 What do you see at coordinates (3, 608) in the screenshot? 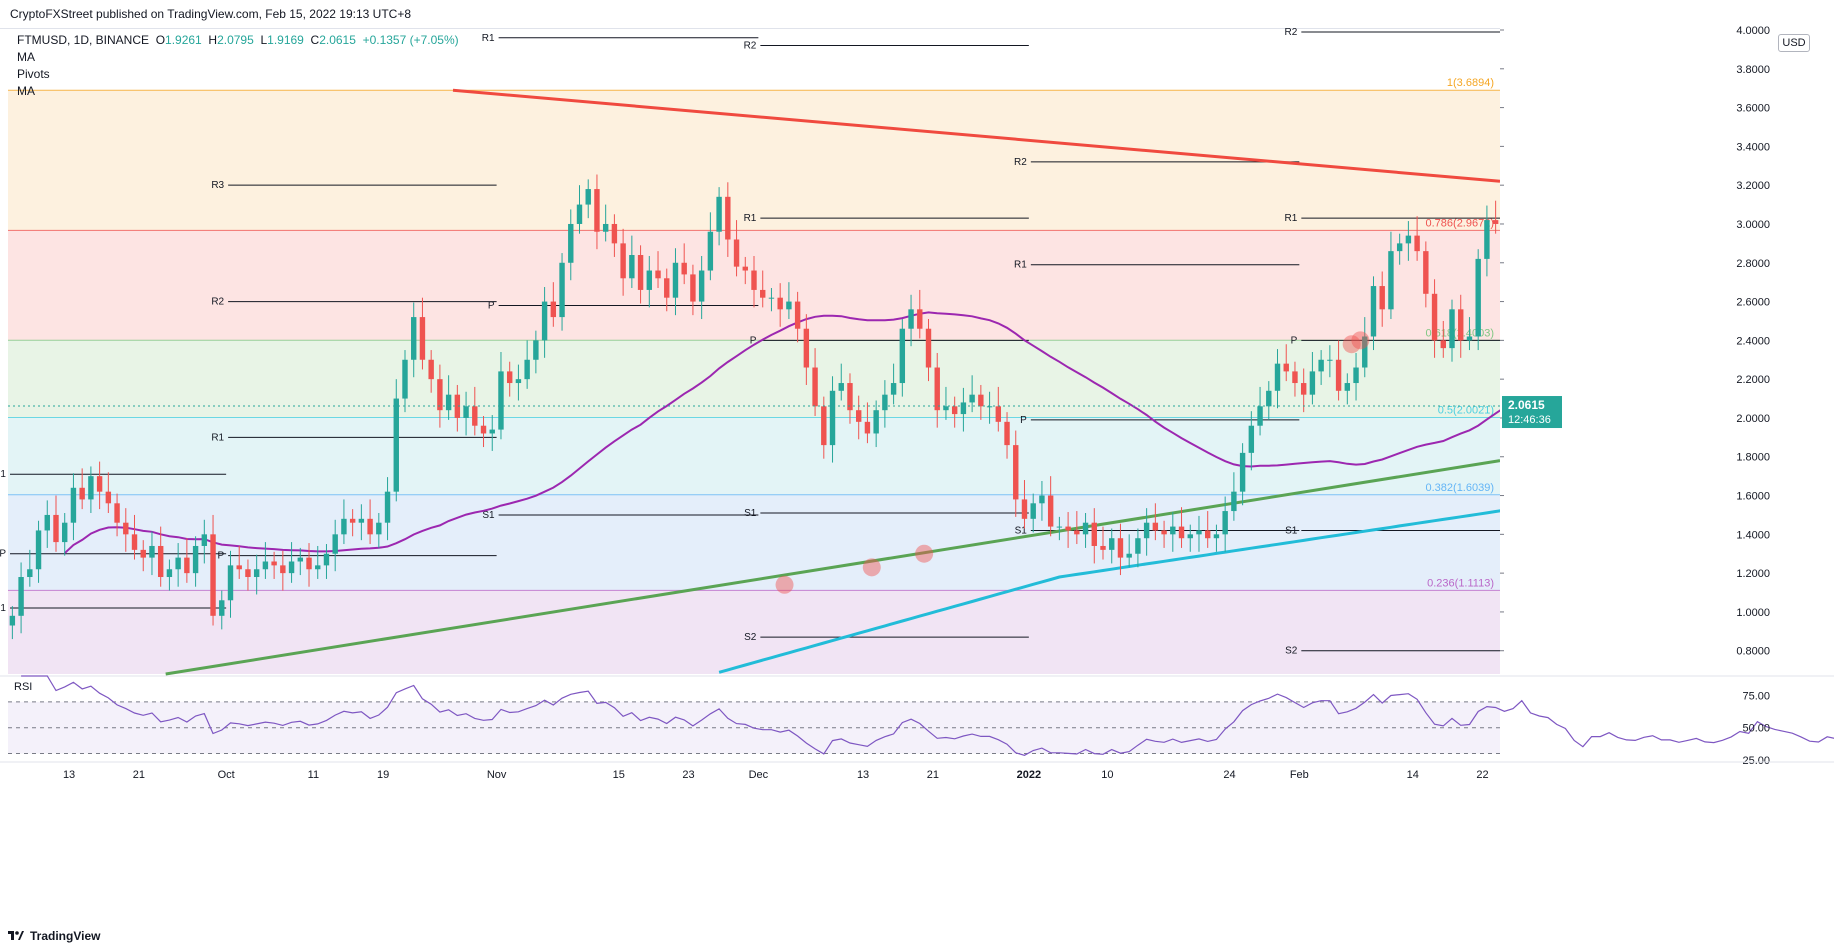
I see `pivot-label-S1: S1` at bounding box center [3, 608].